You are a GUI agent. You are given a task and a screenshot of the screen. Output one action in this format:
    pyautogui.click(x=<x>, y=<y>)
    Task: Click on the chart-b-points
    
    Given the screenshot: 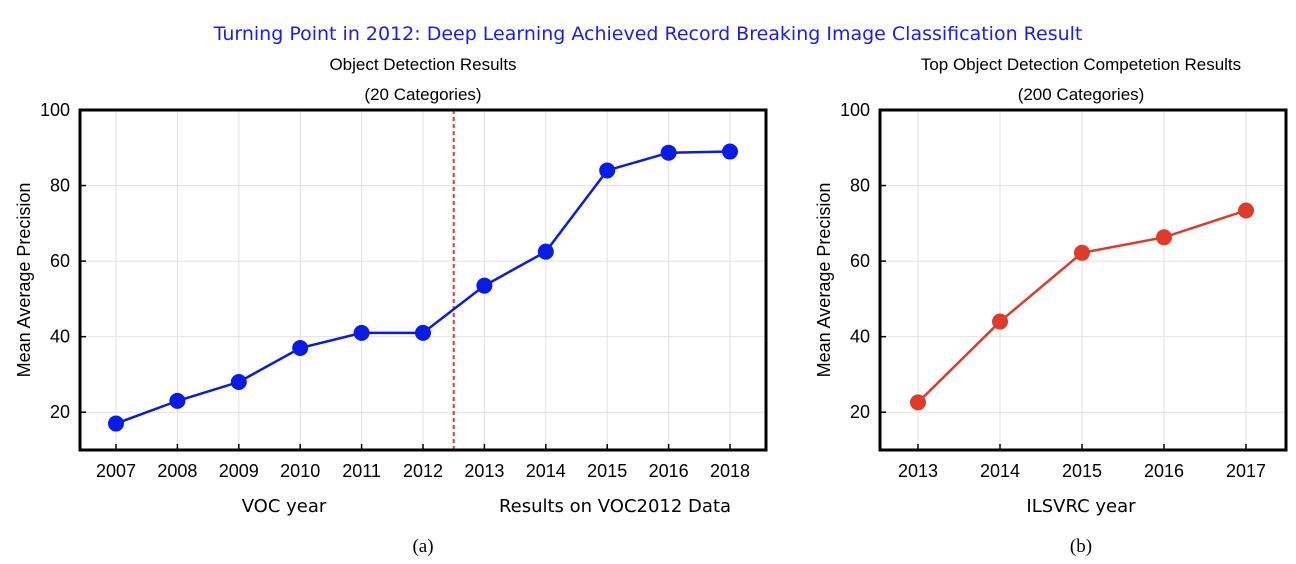 What is the action you would take?
    pyautogui.click(x=1082, y=306)
    